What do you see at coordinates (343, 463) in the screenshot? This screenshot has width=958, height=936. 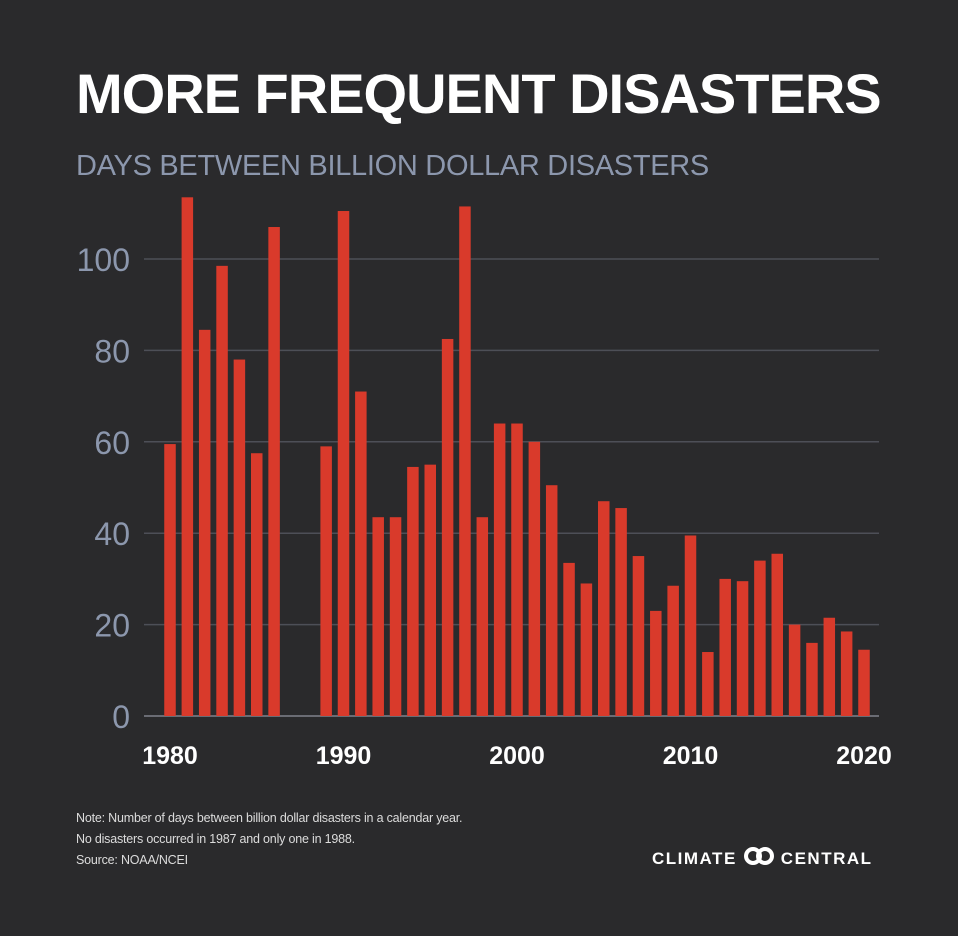 I see `bar-1990` at bounding box center [343, 463].